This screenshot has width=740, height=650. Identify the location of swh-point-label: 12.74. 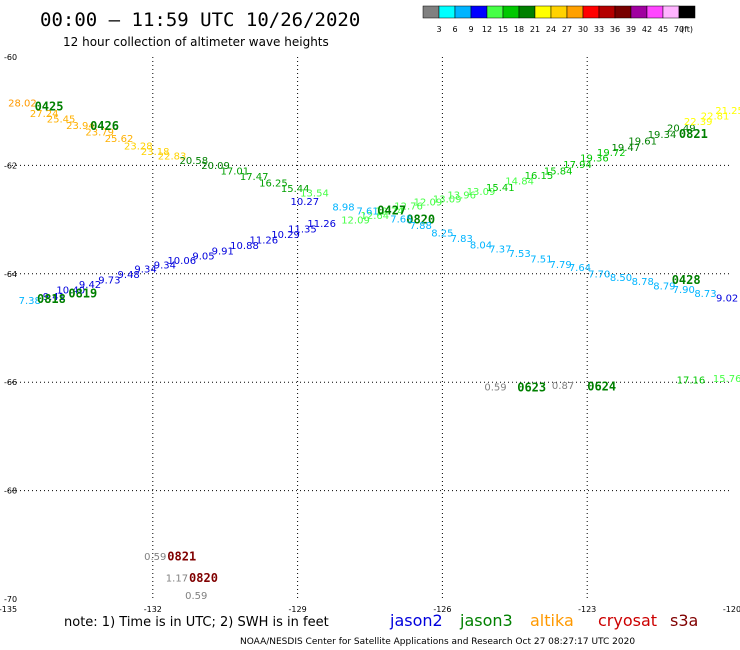
(389, 212).